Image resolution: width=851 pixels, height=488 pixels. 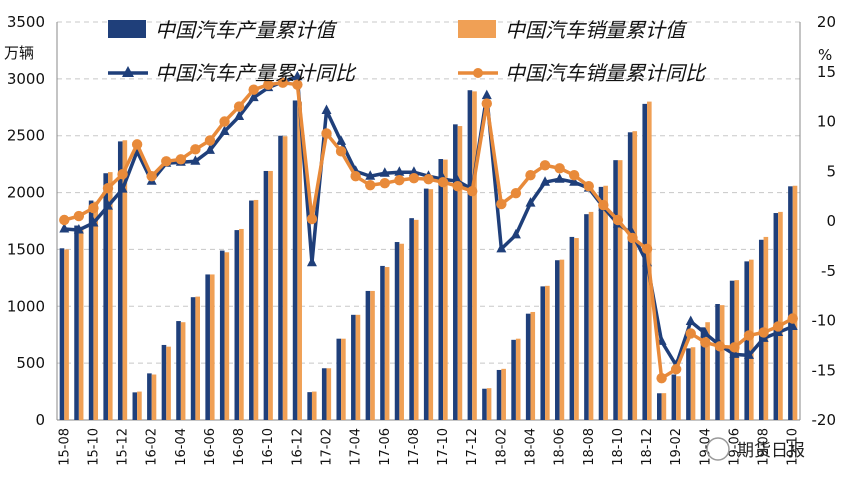 I want to click on x-tick-label: 17-02, so click(x=327, y=447).